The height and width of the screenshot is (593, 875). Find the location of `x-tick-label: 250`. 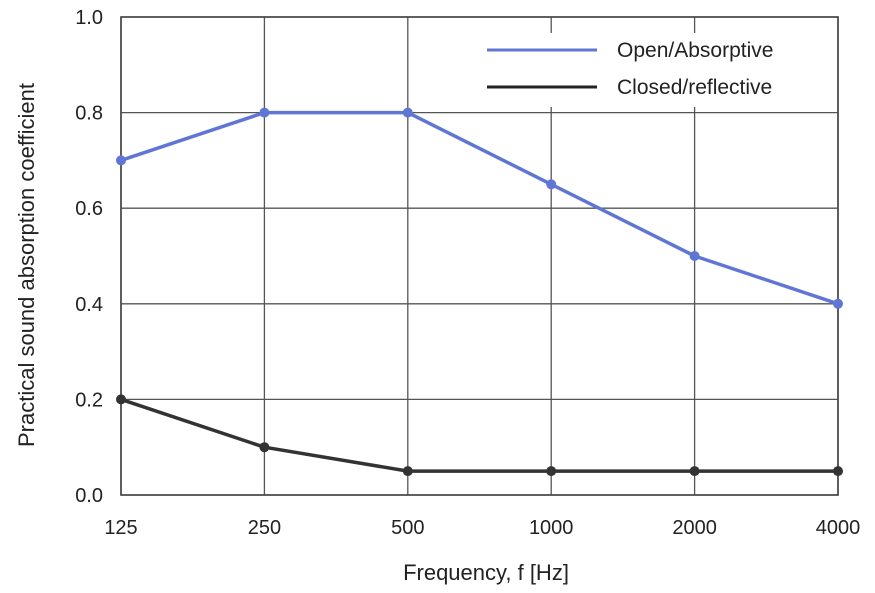

x-tick-label: 250 is located at coordinates (264, 528).